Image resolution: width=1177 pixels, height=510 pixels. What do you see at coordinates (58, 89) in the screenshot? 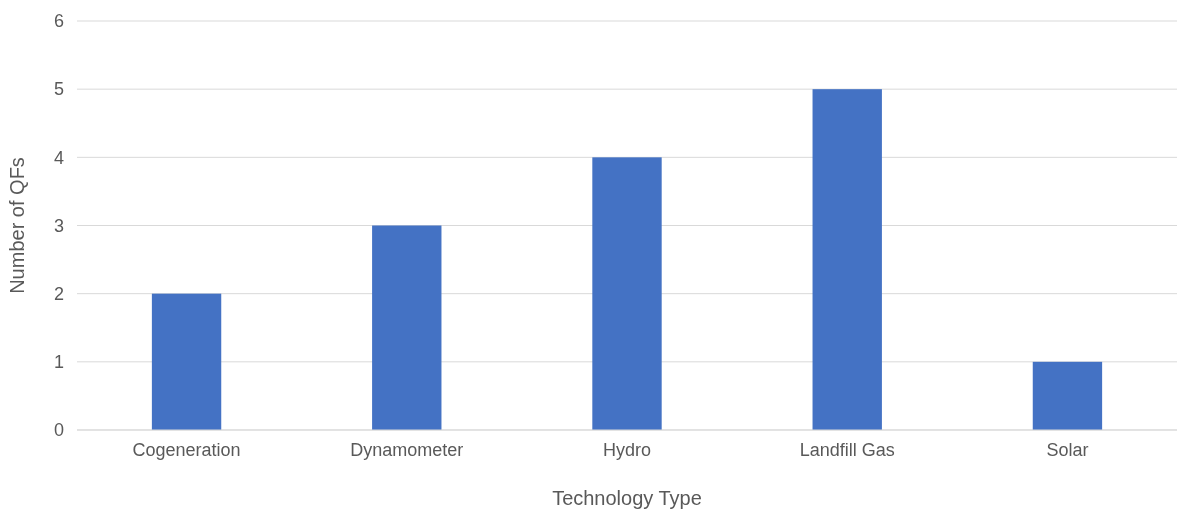
I see `y-tick-label: 5` at bounding box center [58, 89].